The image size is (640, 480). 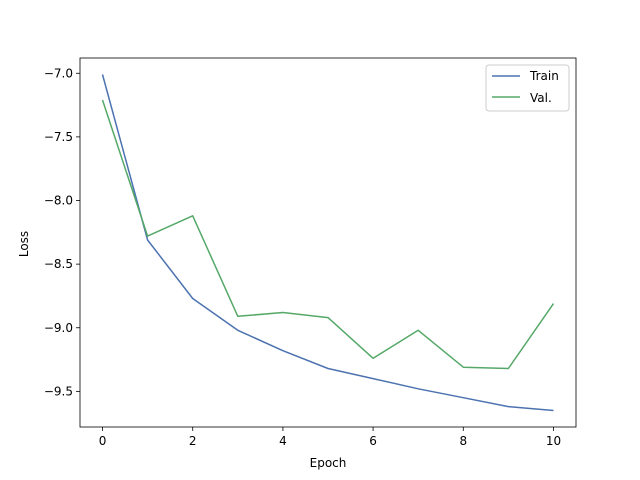 I want to click on legend-label-train: Train, so click(x=544, y=76).